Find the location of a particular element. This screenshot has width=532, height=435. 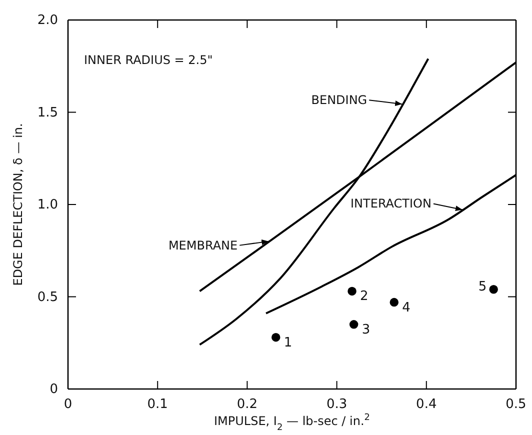

annotation: 2 is located at coordinates (364, 296).